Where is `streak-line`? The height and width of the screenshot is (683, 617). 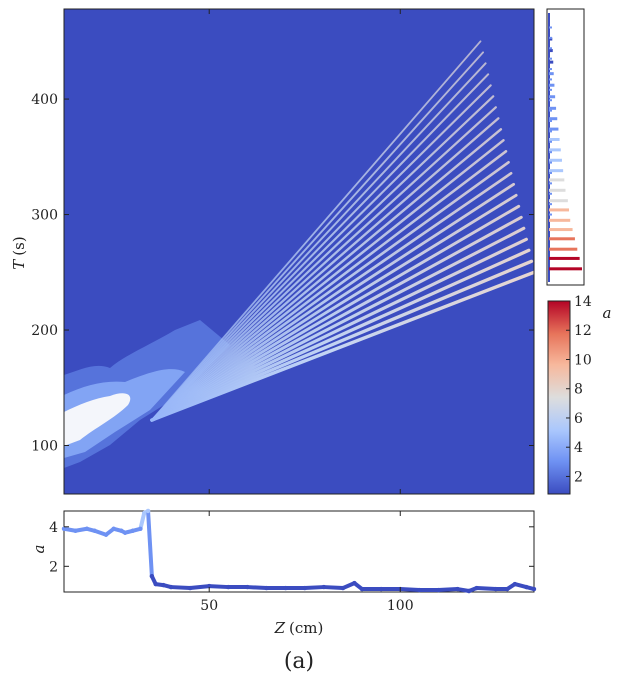
streak-line is located at coordinates (342, 346).